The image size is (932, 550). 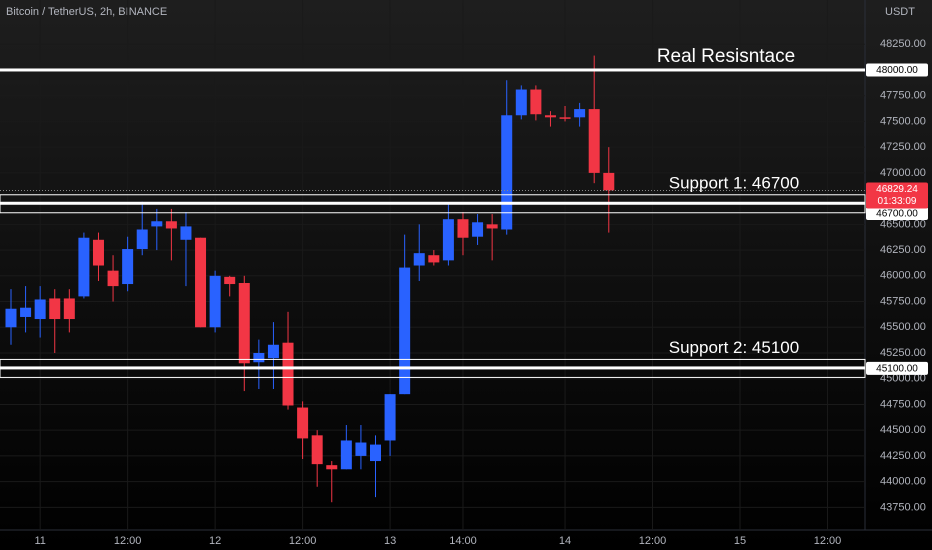 I want to click on y-tick-label: 47250.00, so click(x=903, y=147).